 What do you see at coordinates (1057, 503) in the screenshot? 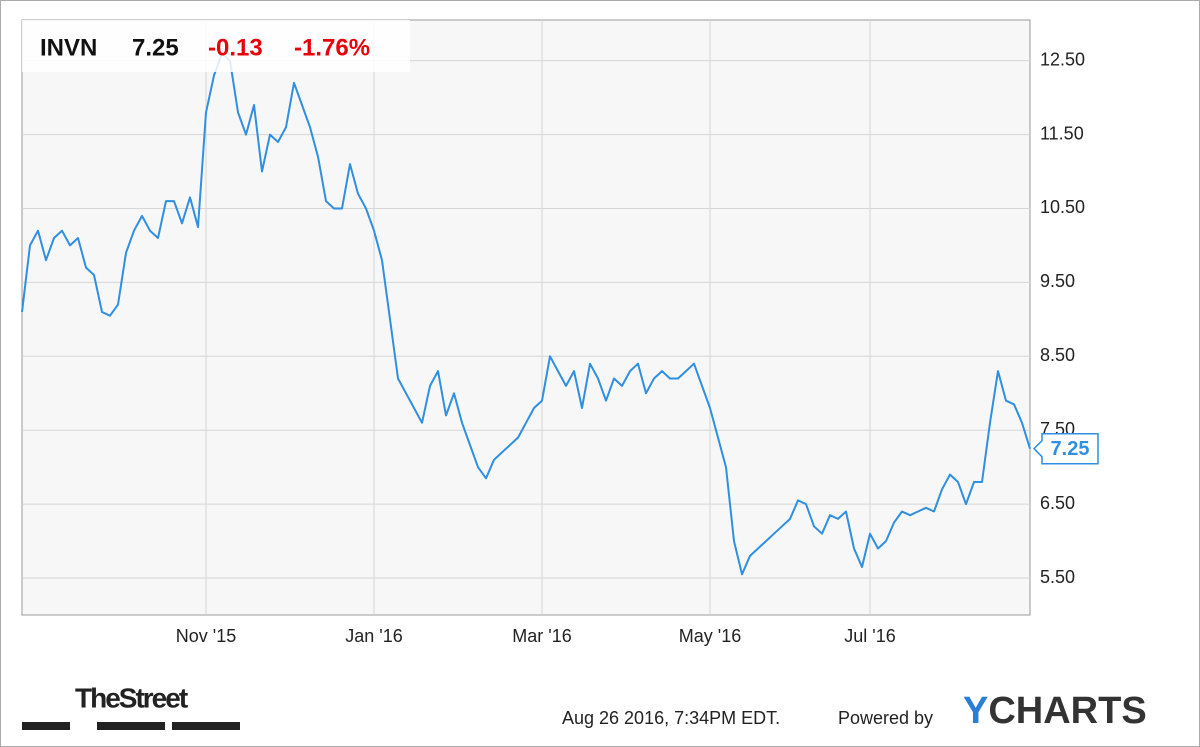
I see `y-tick-label: 6.50` at bounding box center [1057, 503].